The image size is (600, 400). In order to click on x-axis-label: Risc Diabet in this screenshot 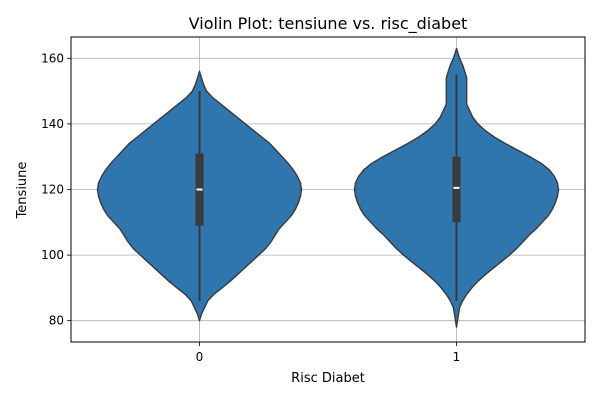, I will do `click(328, 378)`.